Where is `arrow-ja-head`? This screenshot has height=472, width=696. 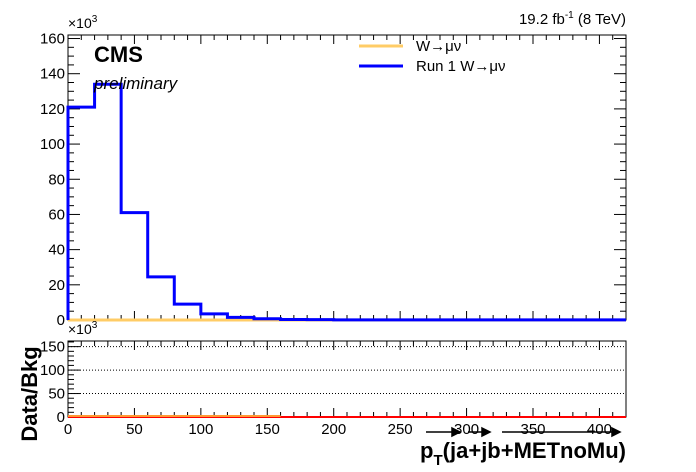
arrow-ja-head is located at coordinates (456, 432).